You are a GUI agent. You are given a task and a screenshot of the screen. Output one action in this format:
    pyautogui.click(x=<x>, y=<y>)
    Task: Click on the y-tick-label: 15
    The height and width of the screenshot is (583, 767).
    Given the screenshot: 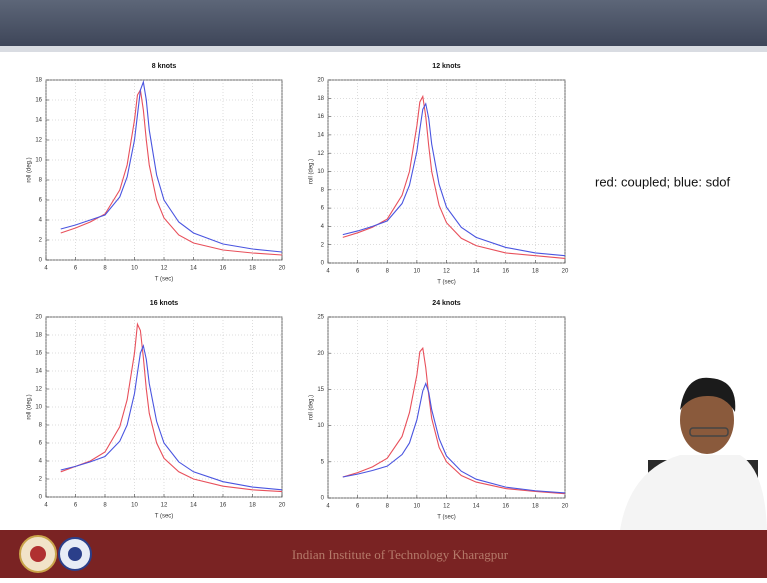 What is the action you would take?
    pyautogui.click(x=320, y=390)
    